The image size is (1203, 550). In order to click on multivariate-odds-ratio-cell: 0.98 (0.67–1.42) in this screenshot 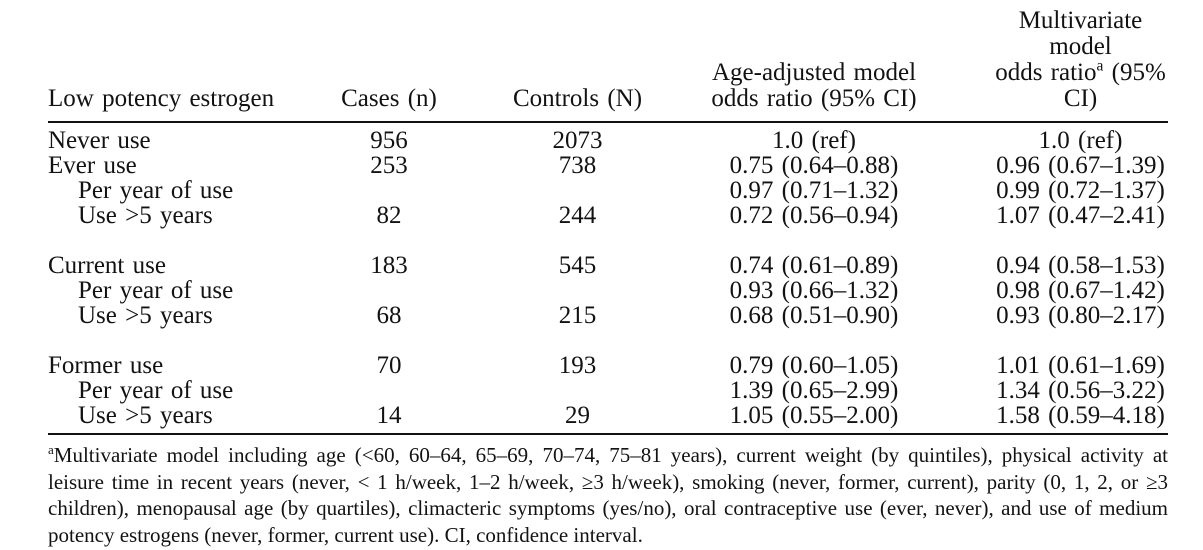, I will do `click(1080, 290)`.